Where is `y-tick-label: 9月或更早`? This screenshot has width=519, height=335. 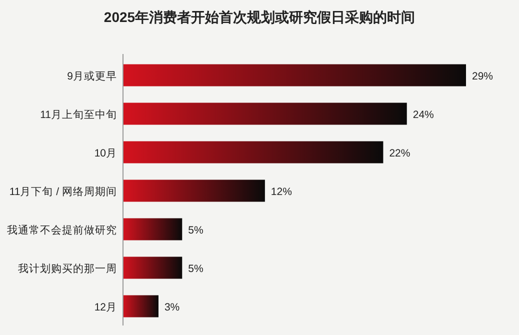
y-tick-label: 9月或更早 is located at coordinates (92, 75).